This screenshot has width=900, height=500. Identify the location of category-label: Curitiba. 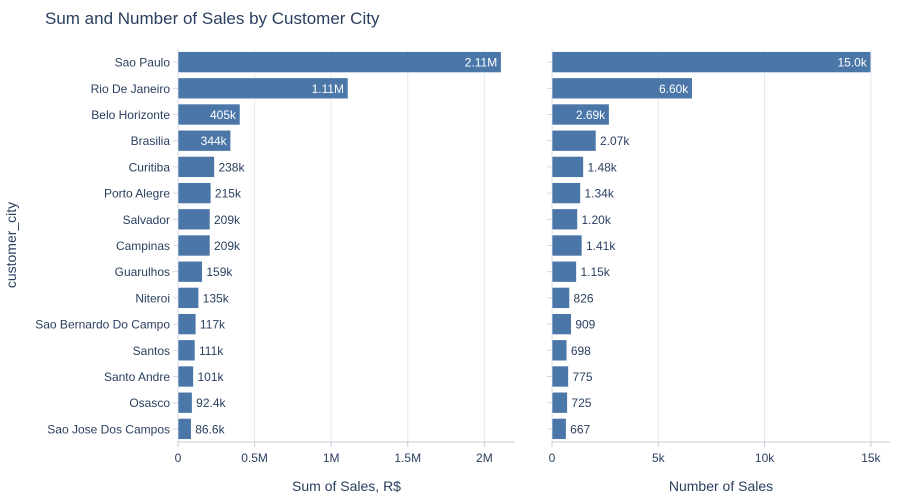
(150, 167).